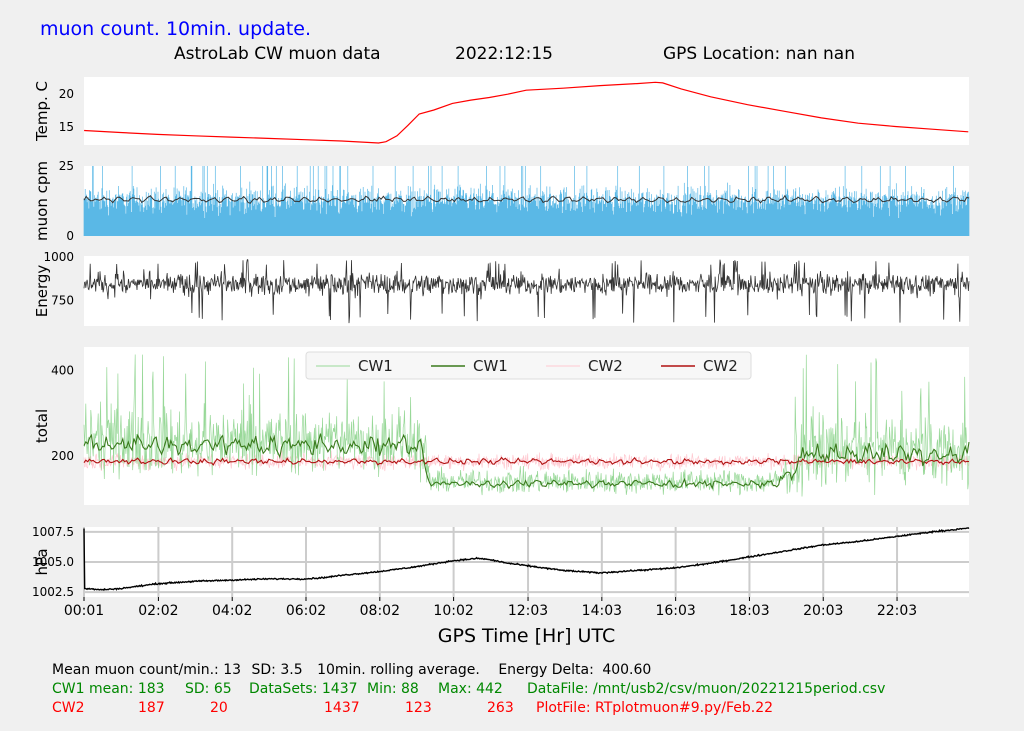 The width and height of the screenshot is (1024, 731). What do you see at coordinates (303, 689) in the screenshot?
I see `cw1-datasets: DataSets: 1437` at bounding box center [303, 689].